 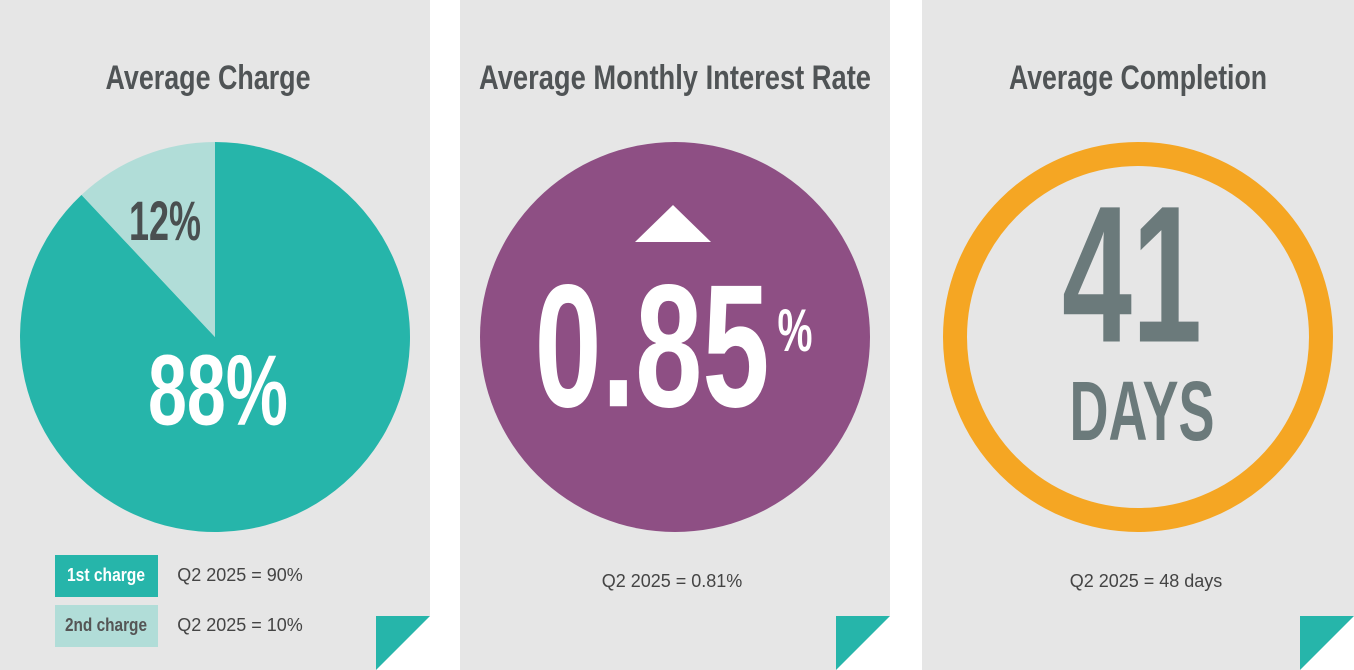 What do you see at coordinates (1146, 581) in the screenshot?
I see `note: Q2 2025 = 48 days` at bounding box center [1146, 581].